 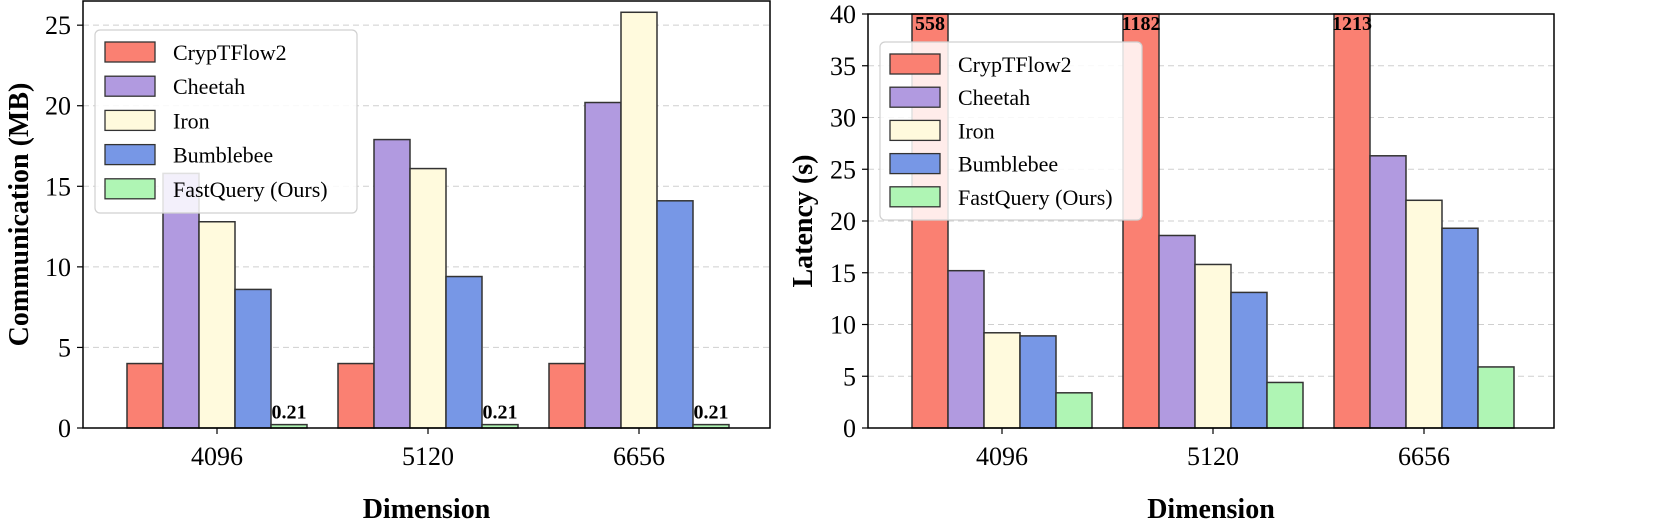 What do you see at coordinates (843, 66) in the screenshot?
I see `y-tick-label: 35` at bounding box center [843, 66].